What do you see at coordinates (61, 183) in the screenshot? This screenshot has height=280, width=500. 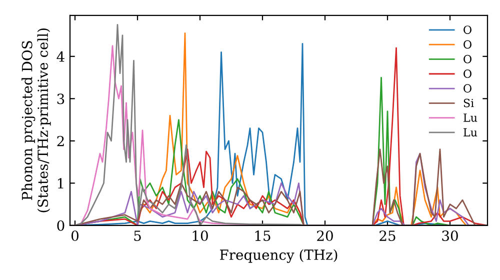 I see `y-tick-label: 1` at bounding box center [61, 183].